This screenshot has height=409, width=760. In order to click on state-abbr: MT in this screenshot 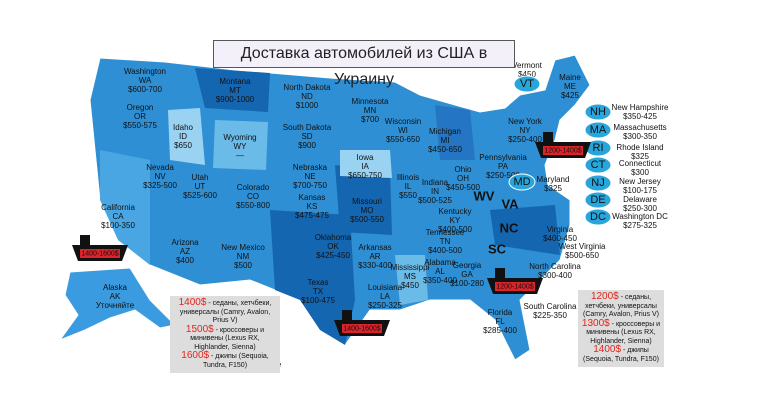, I will do `click(235, 90)`.